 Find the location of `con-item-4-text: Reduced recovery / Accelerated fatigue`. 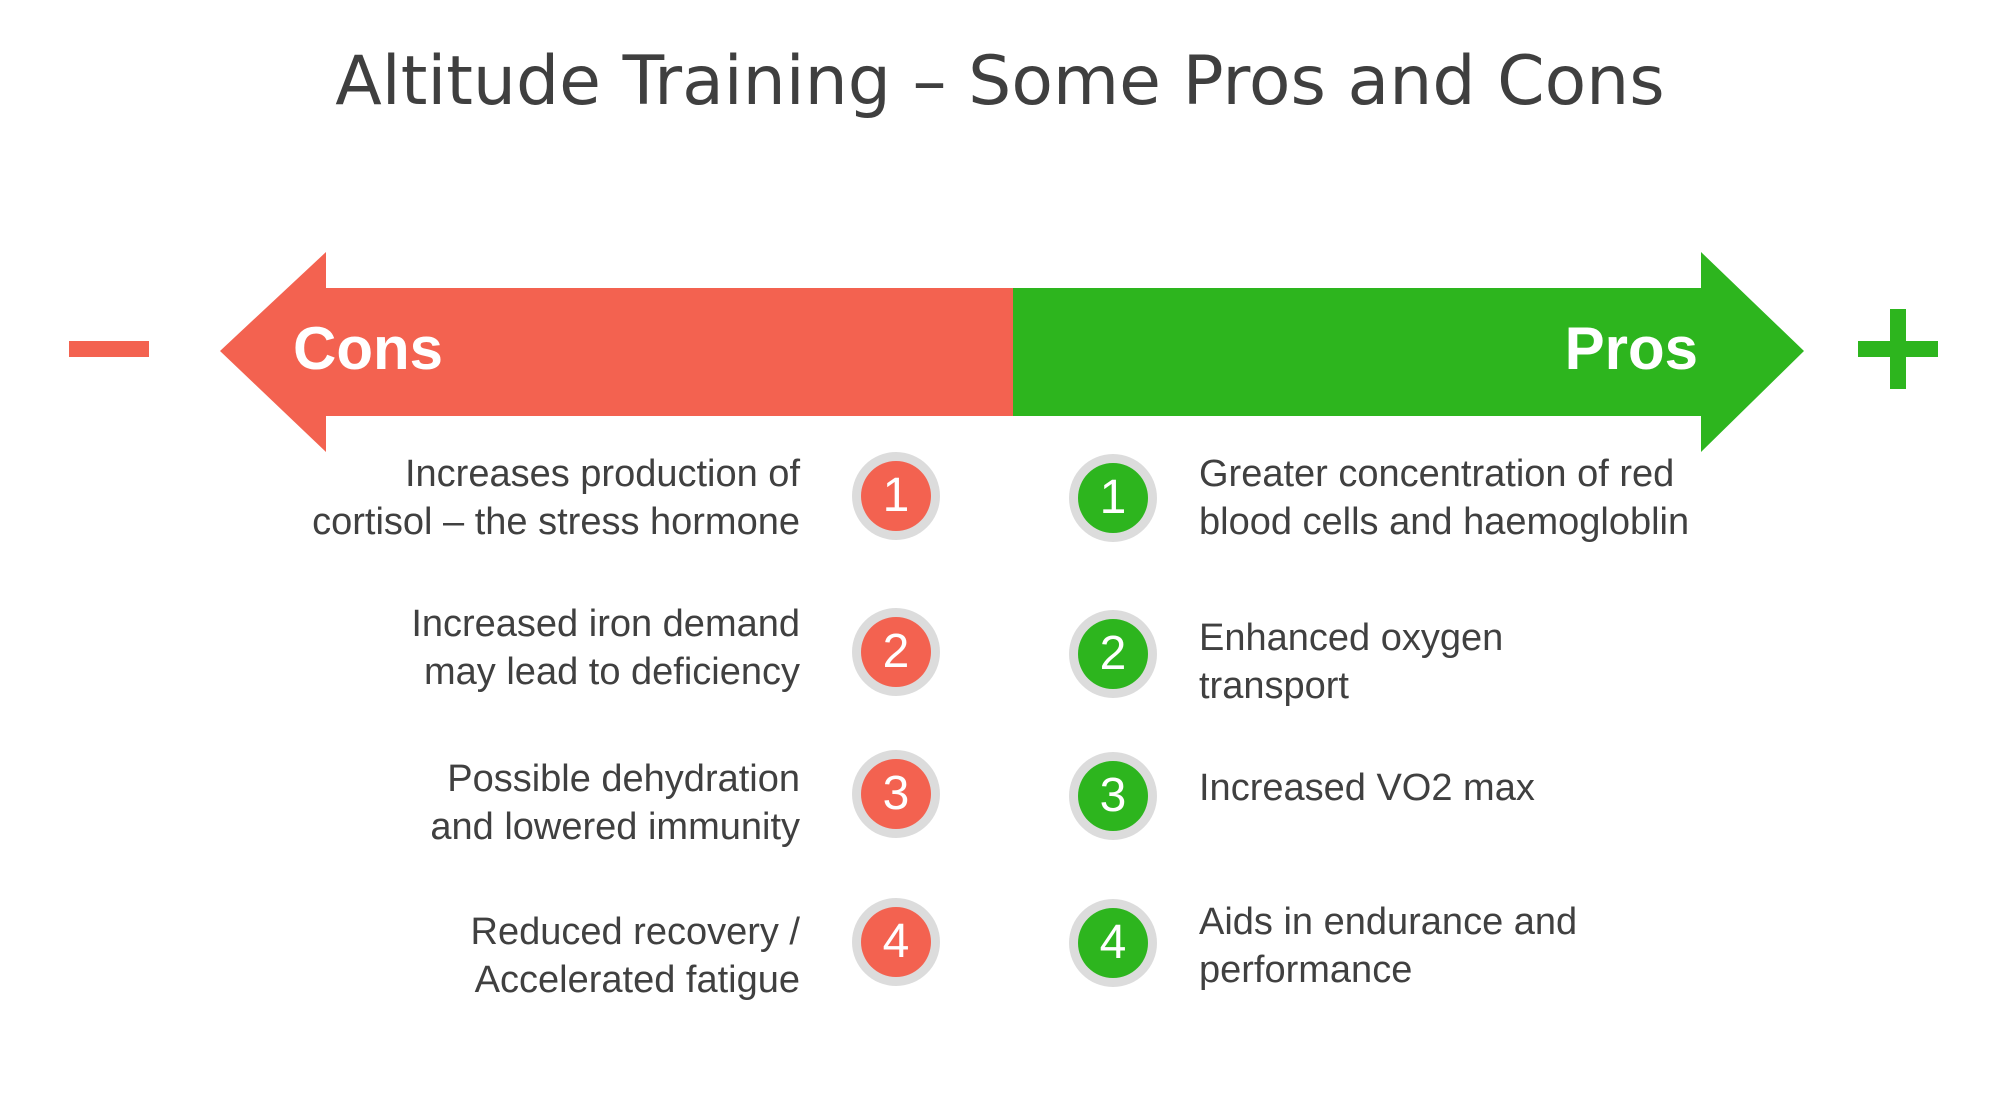

con-item-4-text: Reduced recovery / Accelerated fatigue is located at coordinates (635, 956).